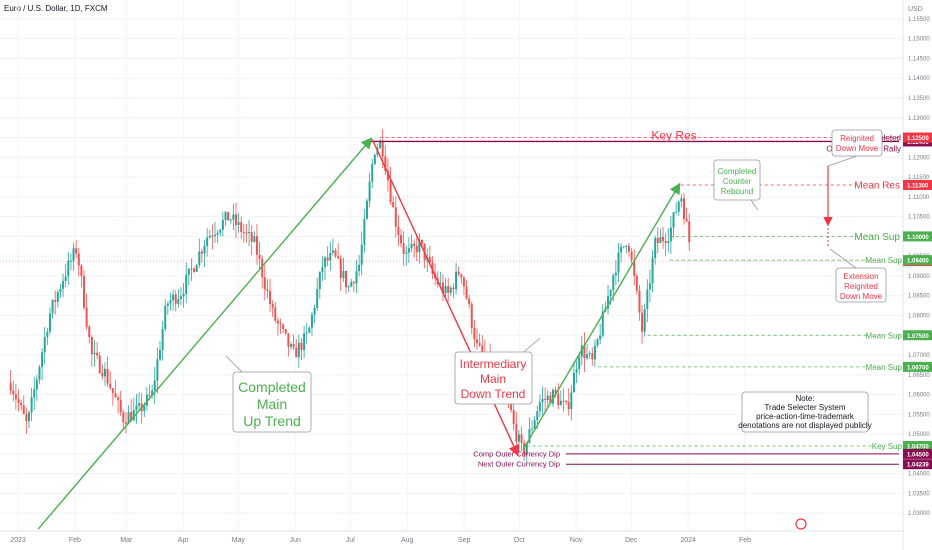 This screenshot has width=932, height=550. Describe the element at coordinates (918, 455) in the screenshot. I see `level-price-tag-label: 1.04500` at that location.